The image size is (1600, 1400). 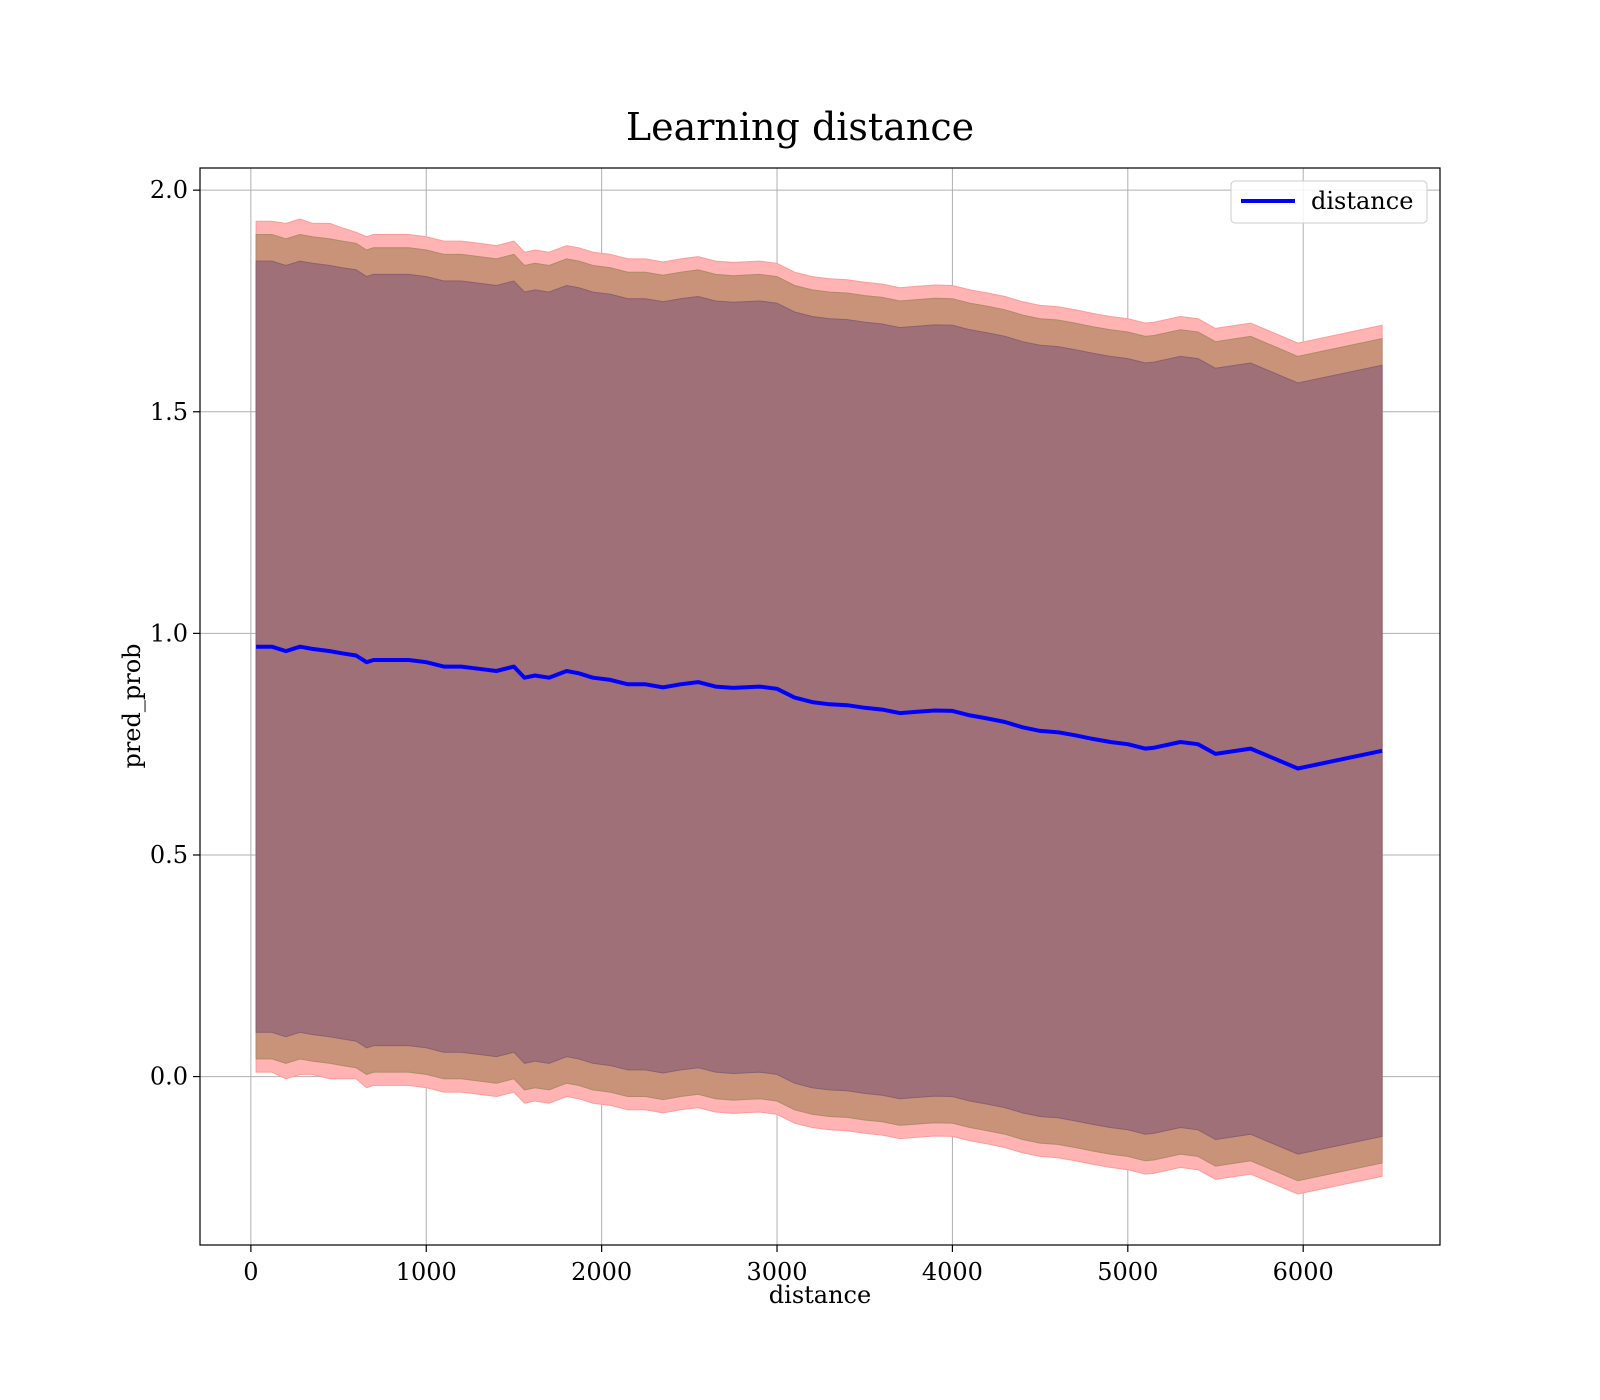 I want to click on x-axis-ticks: 0 1000 2000 3000 4000 5000 6000, so click(x=788, y=1265).